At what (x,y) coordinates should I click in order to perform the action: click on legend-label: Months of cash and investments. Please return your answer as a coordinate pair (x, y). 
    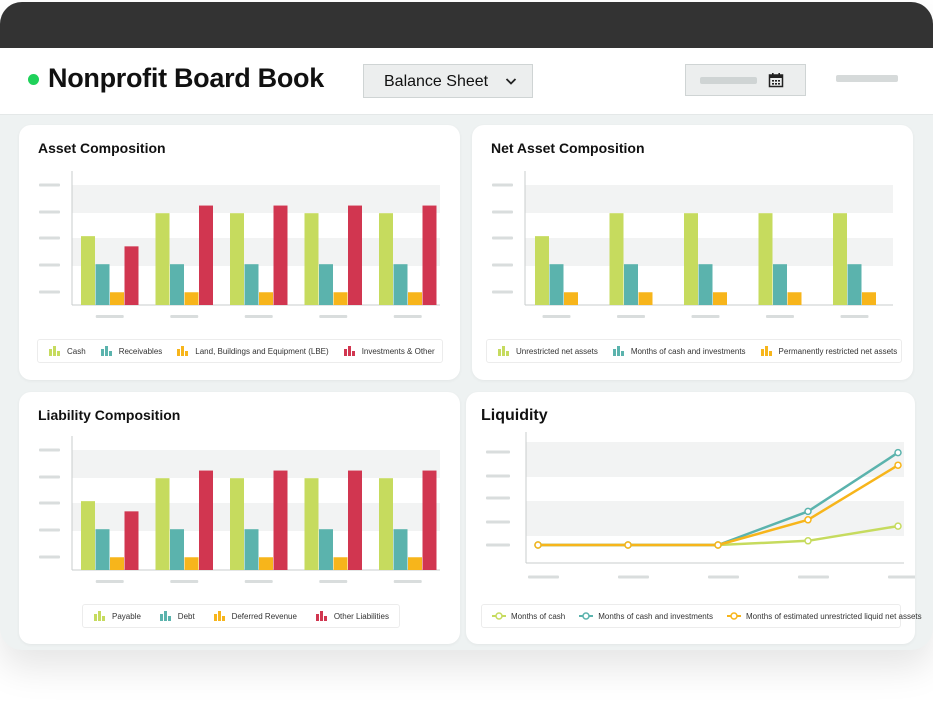
    Looking at the image, I should click on (688, 351).